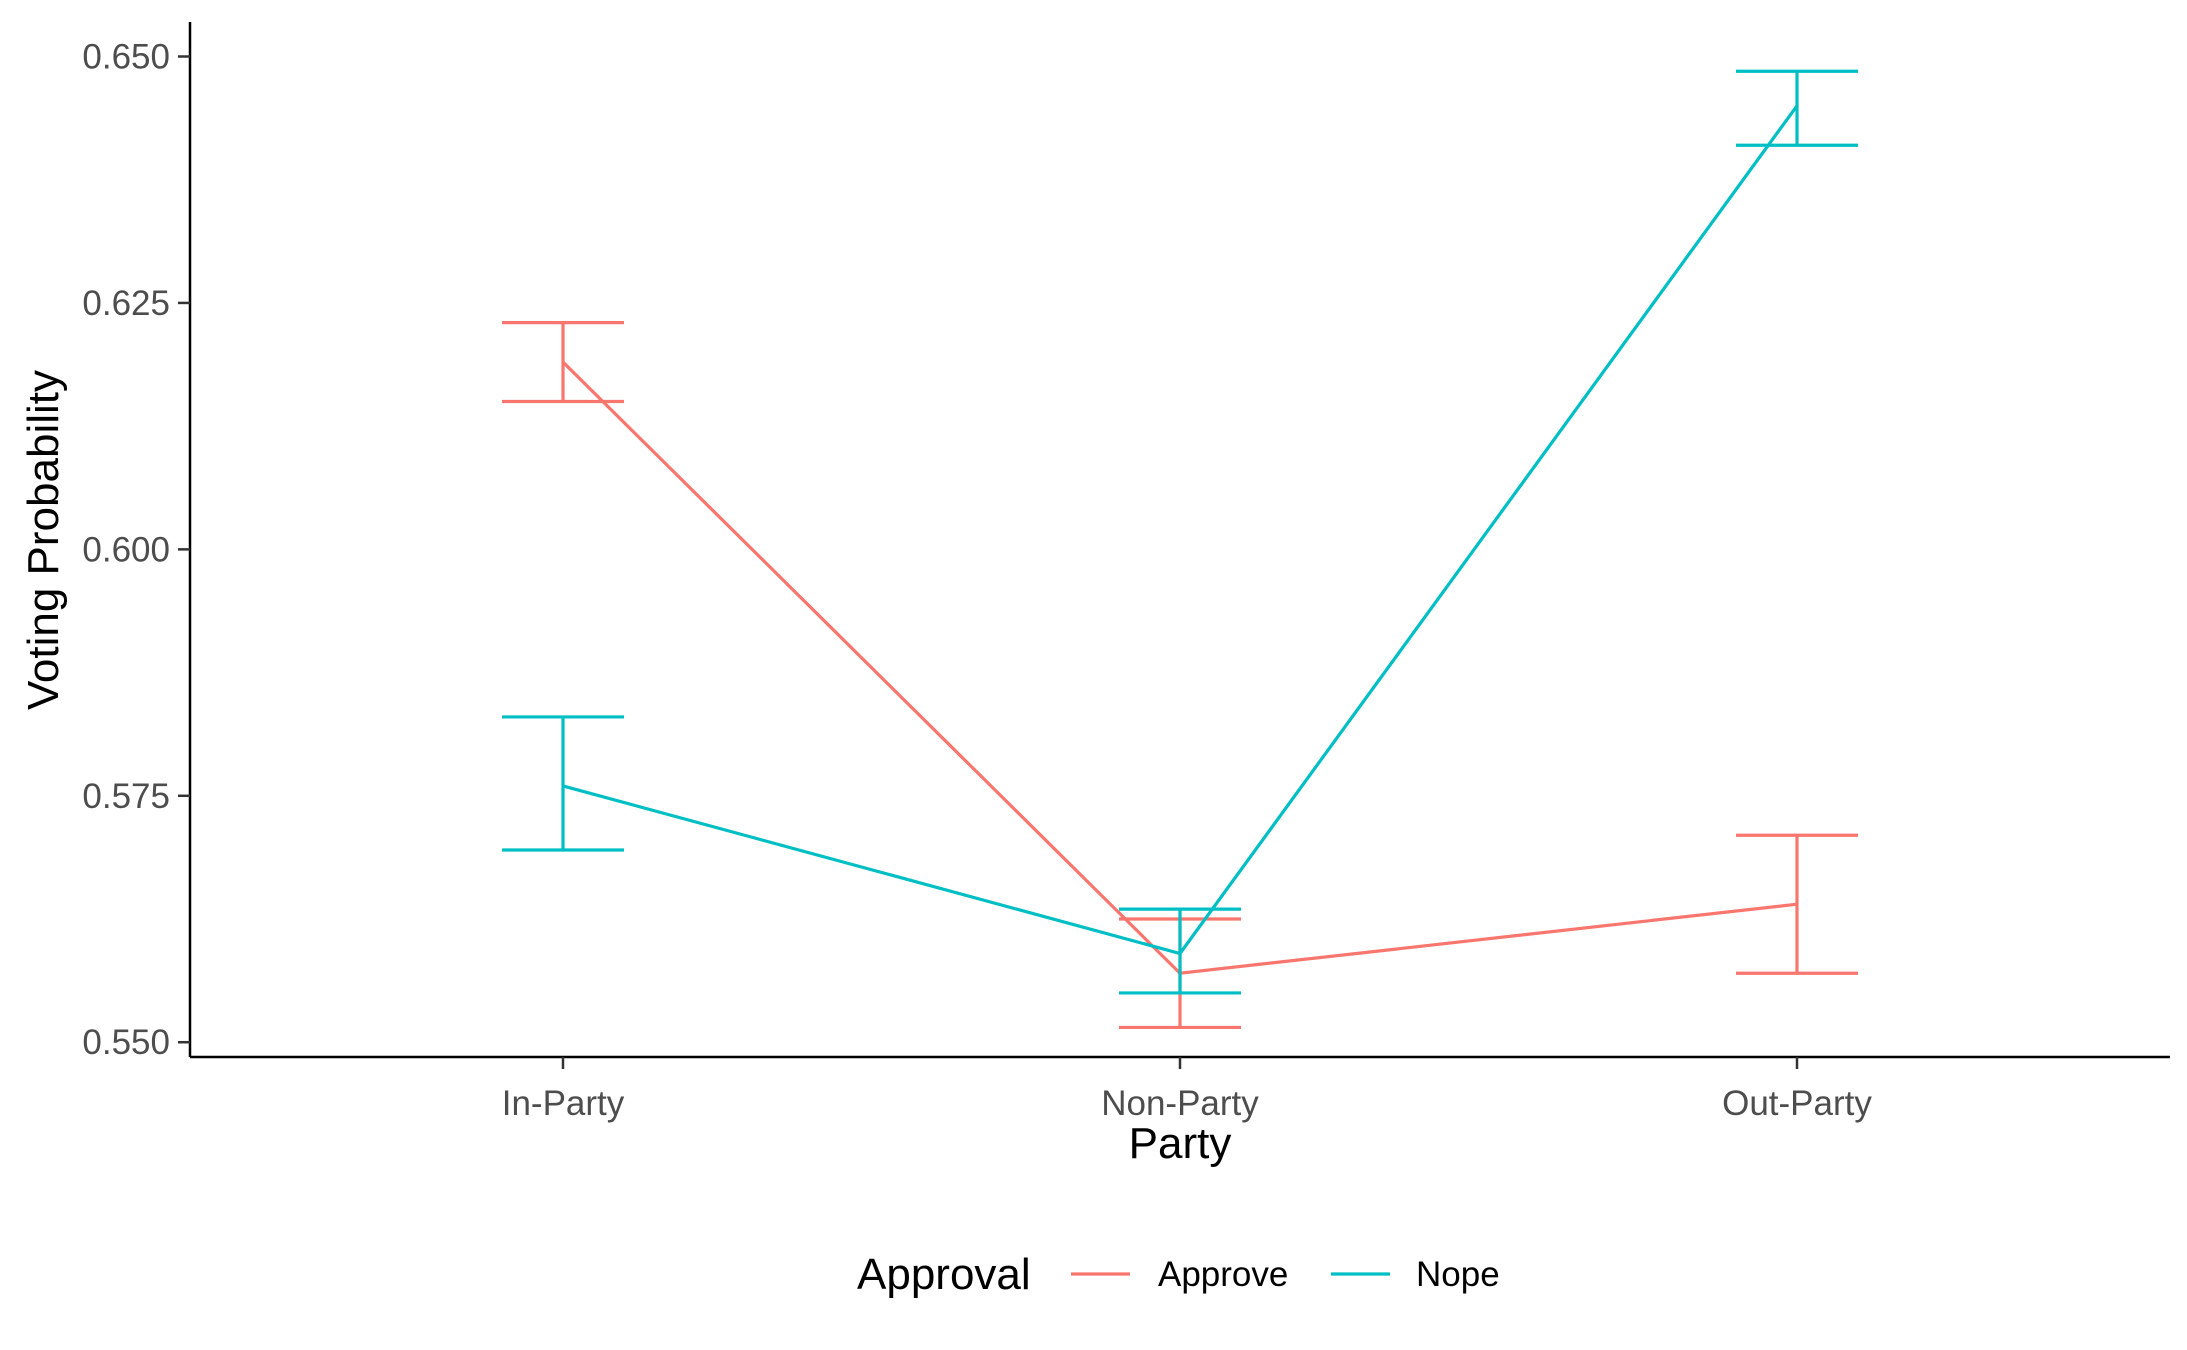  What do you see at coordinates (126, 303) in the screenshot?
I see `y-tick-label: 0.625` at bounding box center [126, 303].